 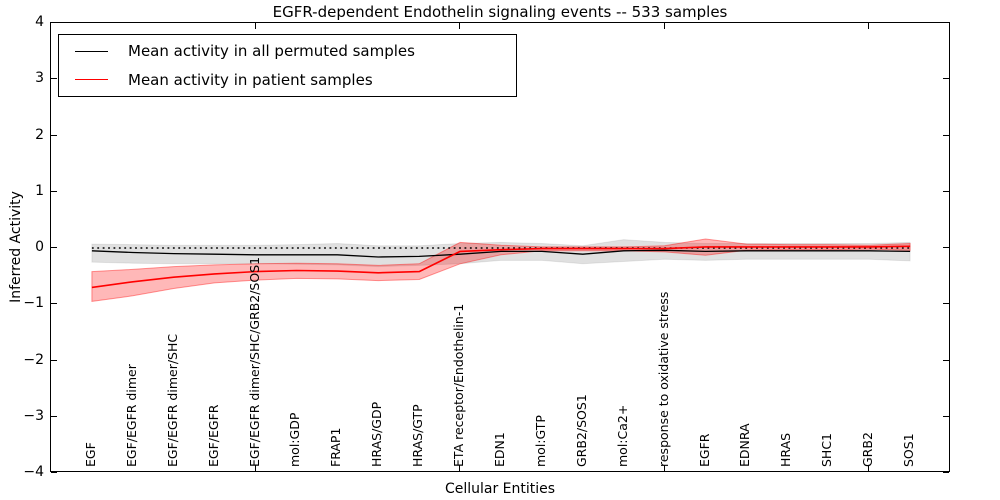 What do you see at coordinates (745, 445) in the screenshot?
I see `x-category-label: EDNRA` at bounding box center [745, 445].